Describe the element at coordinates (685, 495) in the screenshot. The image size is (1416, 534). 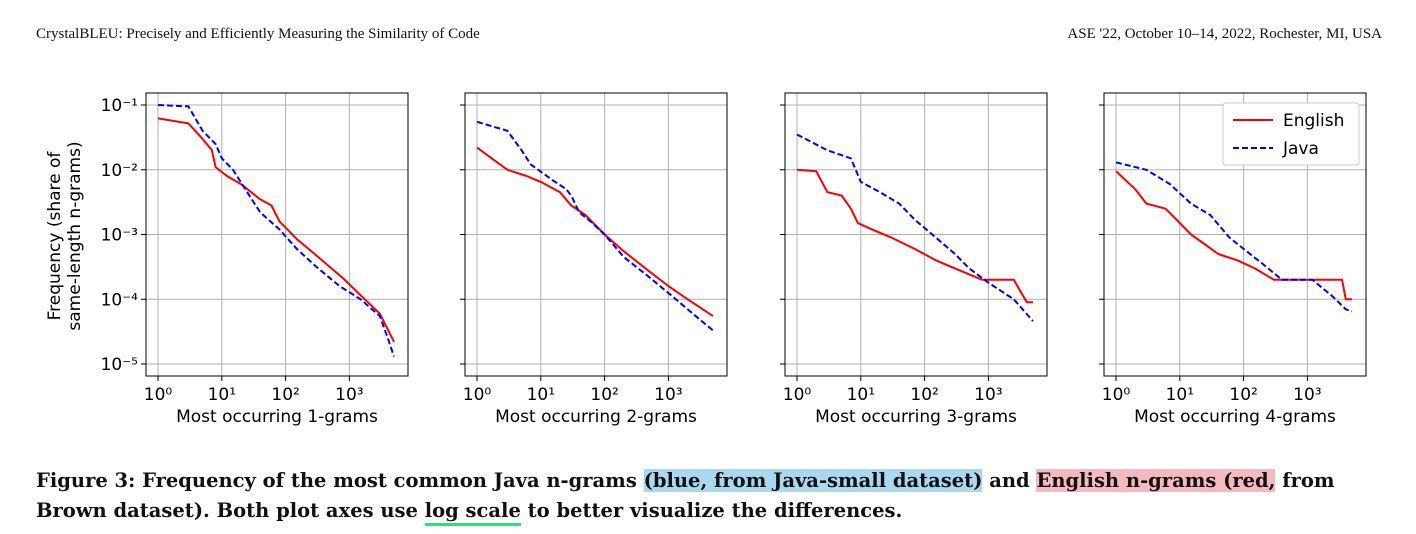
I see `caption-part-3: from Brown dataset). Both plot axes use` at that location.